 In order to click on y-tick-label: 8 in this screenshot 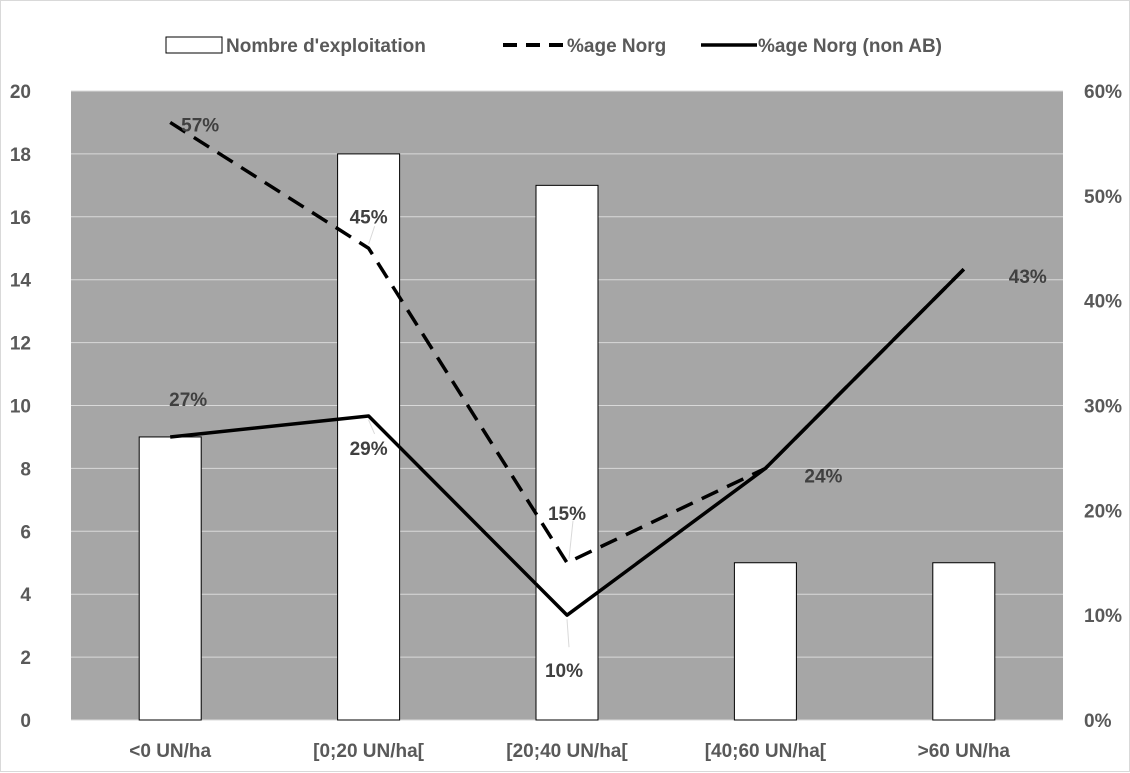, I will do `click(25, 469)`.